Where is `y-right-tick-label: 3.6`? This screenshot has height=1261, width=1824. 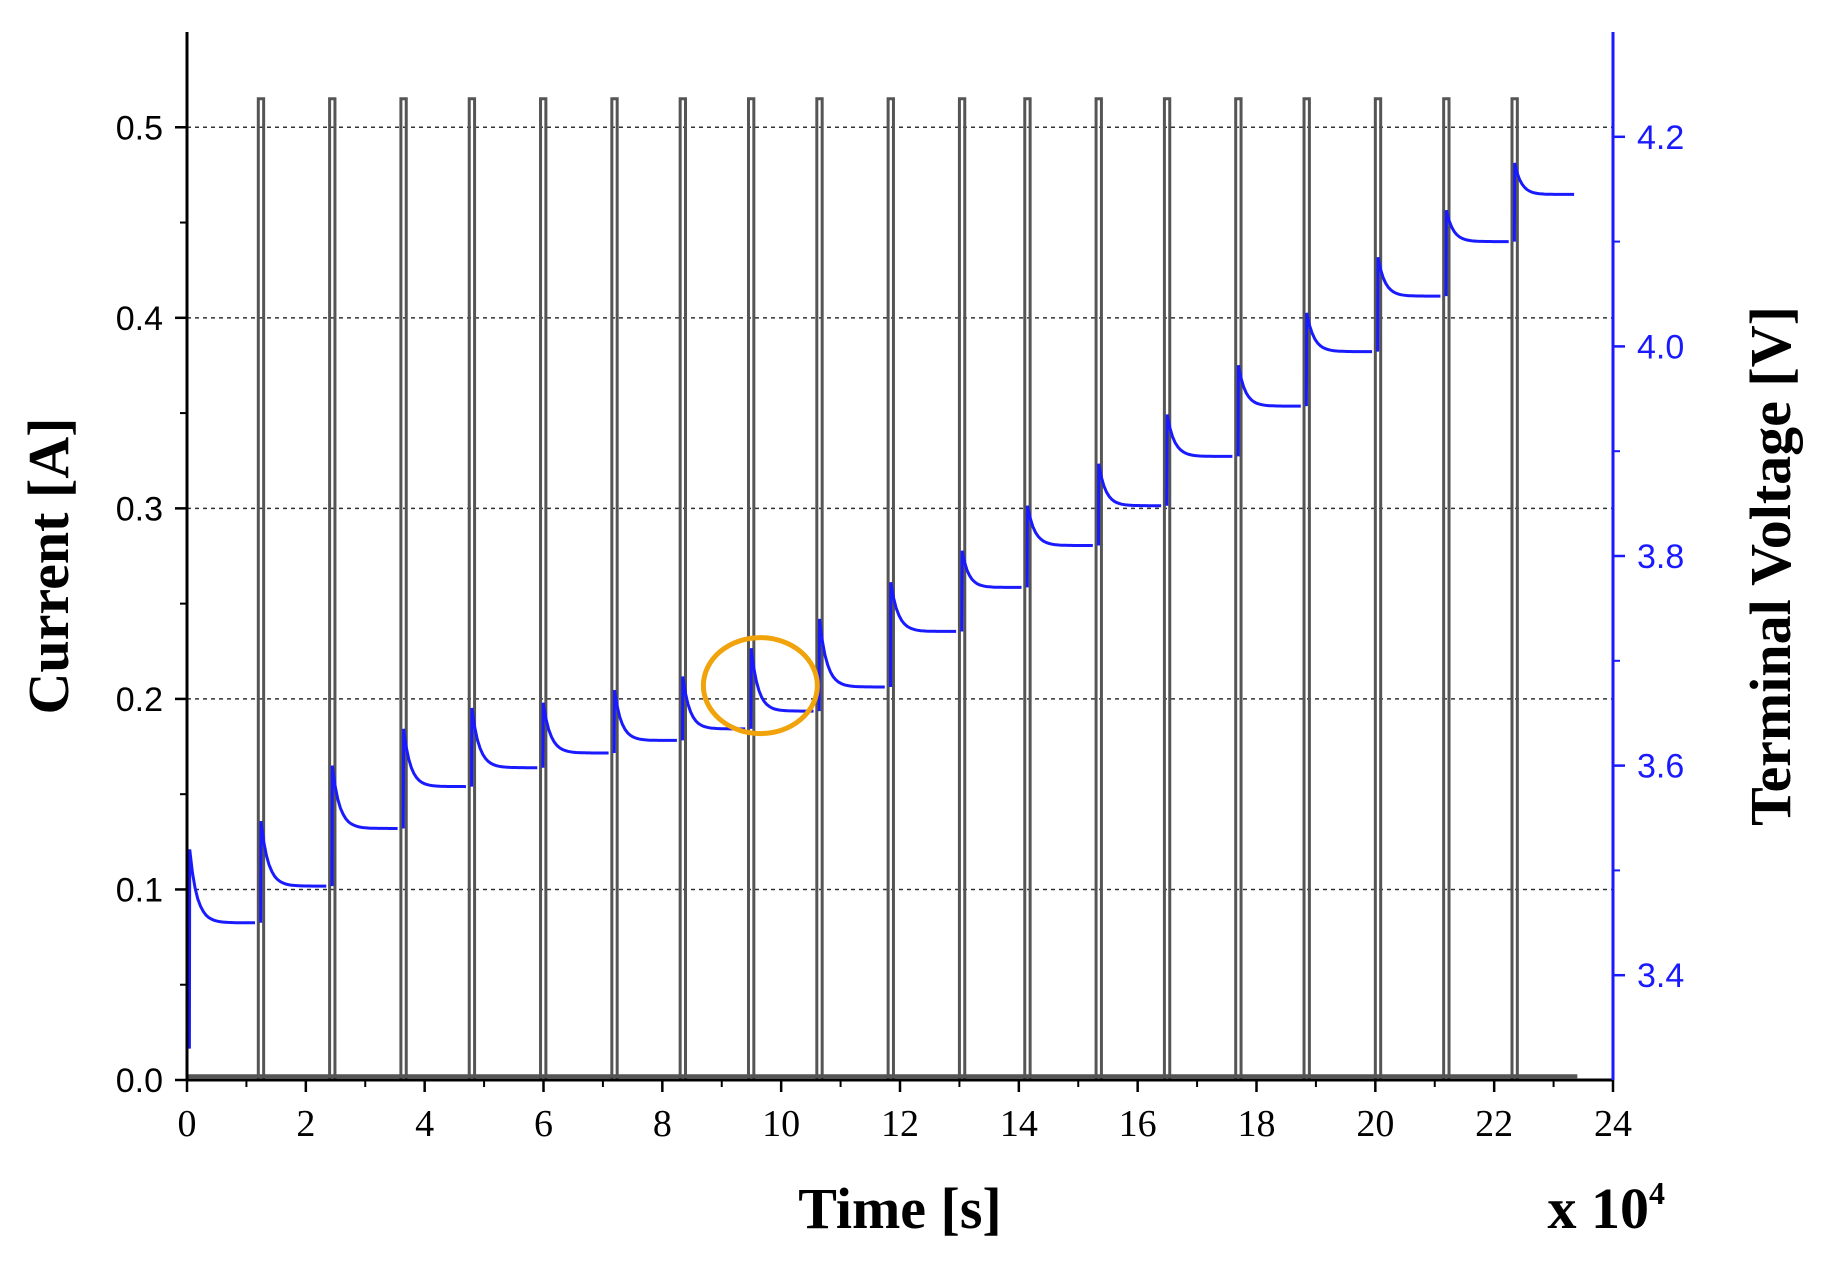 y-right-tick-label: 3.6 is located at coordinates (1660, 767).